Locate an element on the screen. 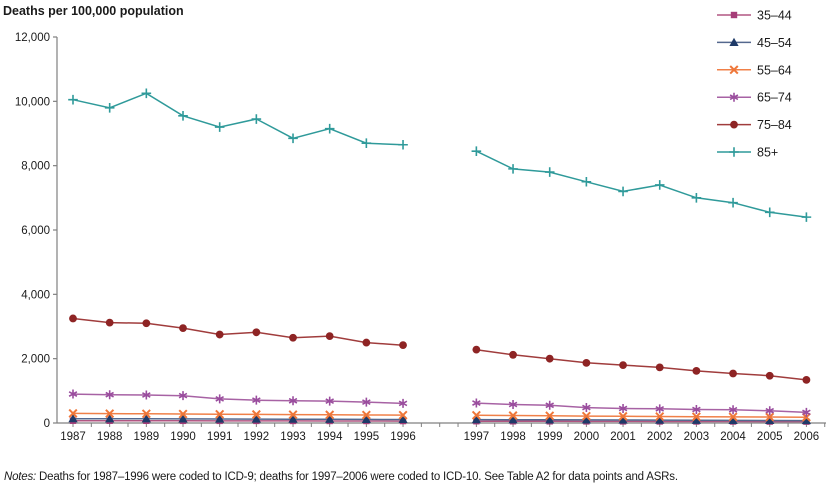 This screenshot has height=495, width=829. x-tick-label: 2006 is located at coordinates (807, 437).